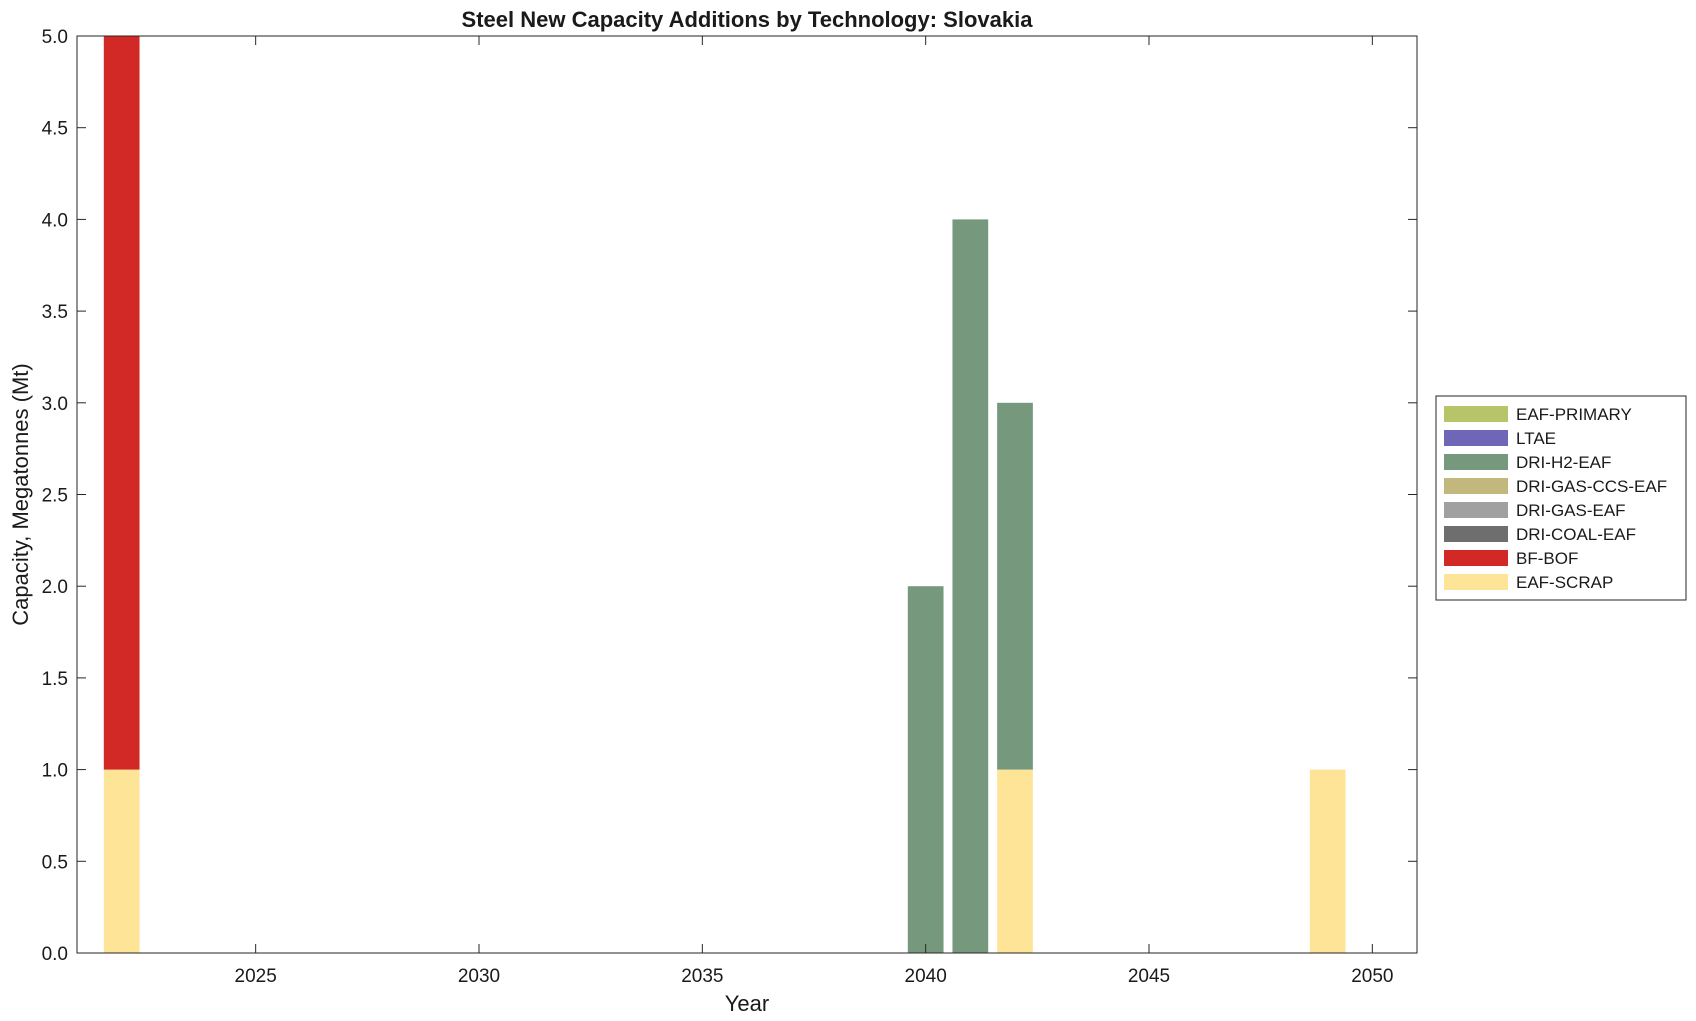 The image size is (1696, 1021). Describe the element at coordinates (1015, 861) in the screenshot. I see `bar-eaf-scrap-2042` at that location.